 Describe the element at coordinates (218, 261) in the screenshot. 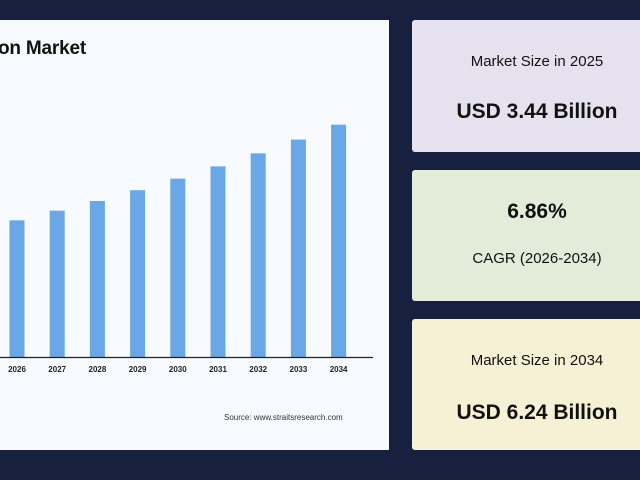

I see `bar-2031` at that location.